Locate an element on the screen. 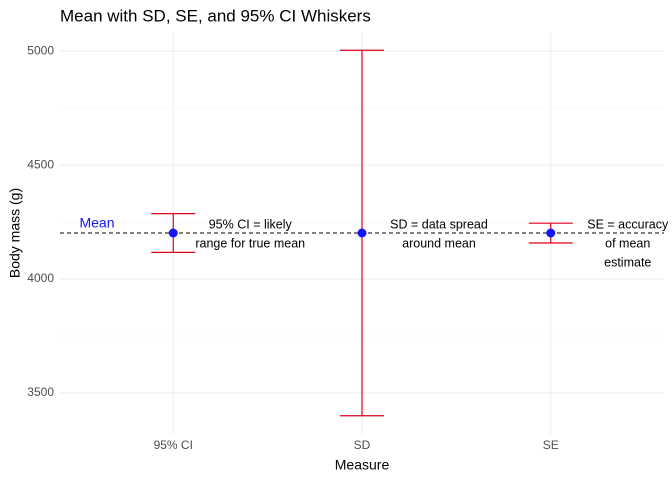 The height and width of the screenshot is (480, 672). annotation: 95% CI = likely is located at coordinates (251, 224).